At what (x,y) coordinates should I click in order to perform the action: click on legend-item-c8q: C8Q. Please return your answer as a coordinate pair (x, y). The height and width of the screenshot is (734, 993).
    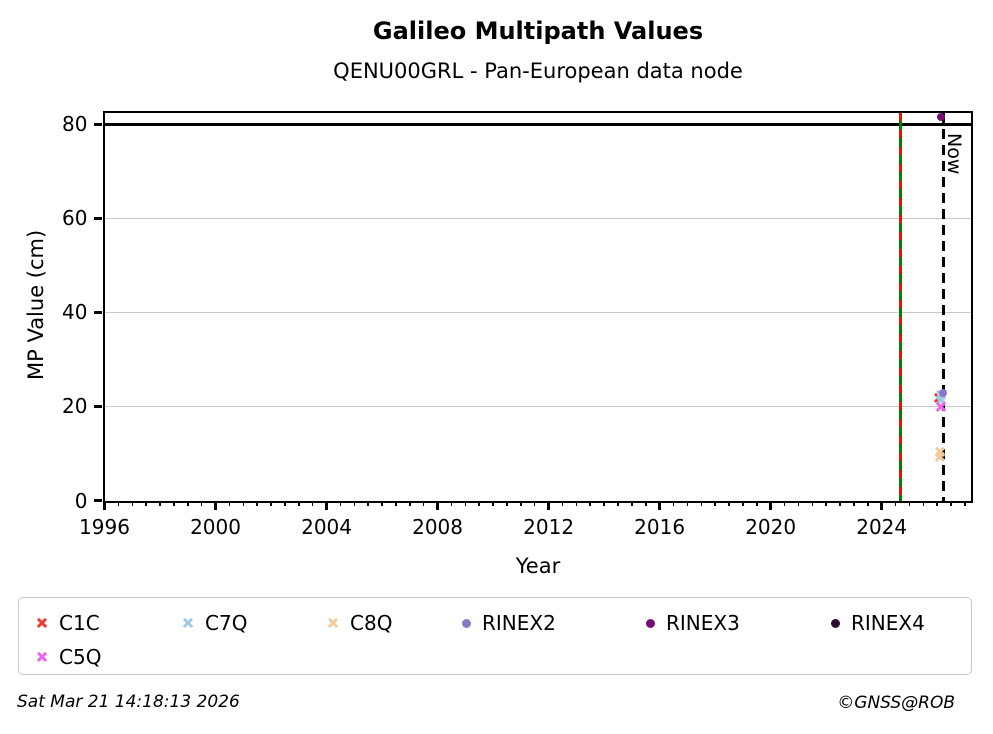
    Looking at the image, I should click on (394, 623).